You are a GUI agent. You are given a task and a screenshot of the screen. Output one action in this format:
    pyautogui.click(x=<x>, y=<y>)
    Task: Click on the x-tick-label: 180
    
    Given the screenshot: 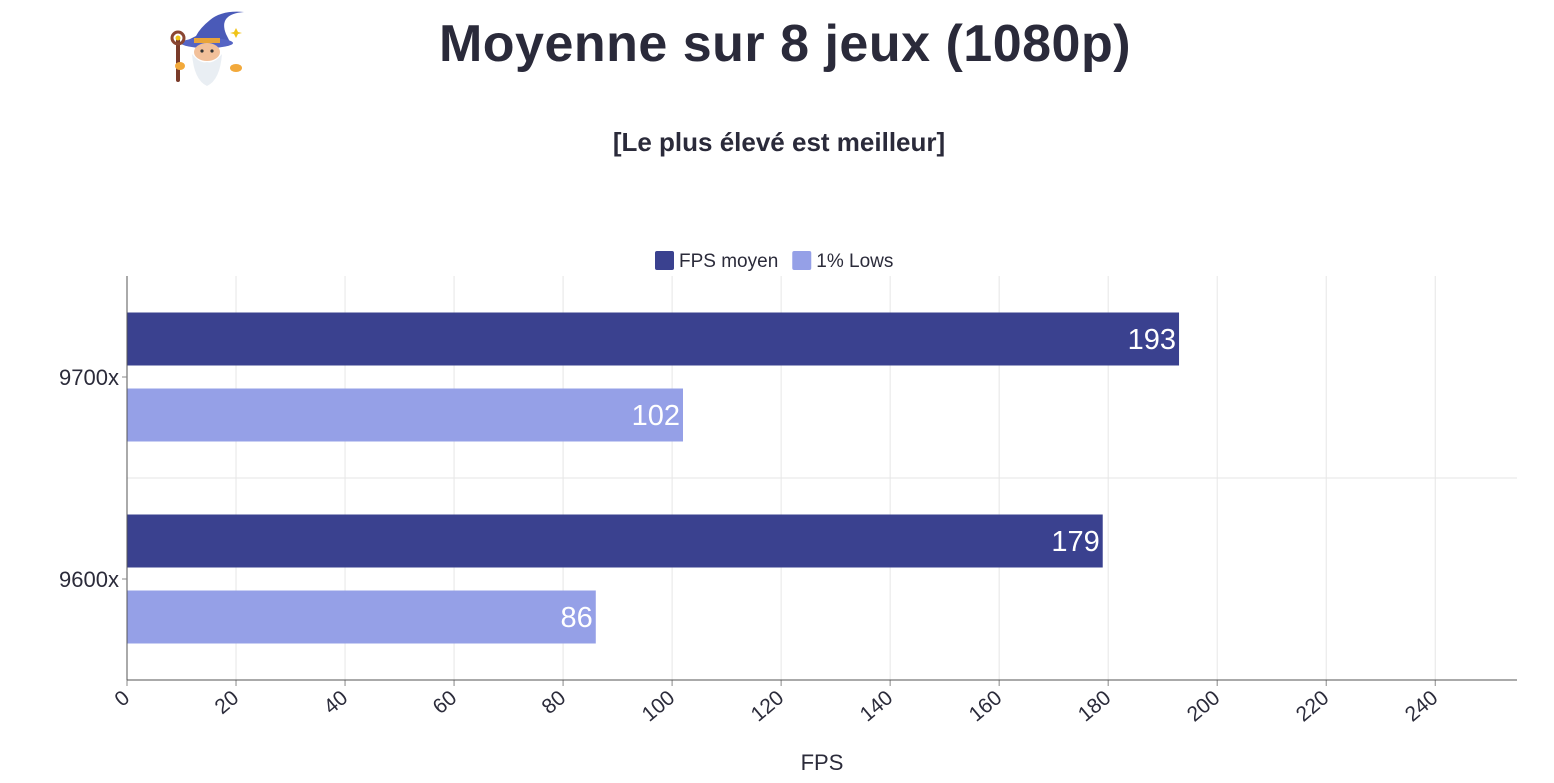 What is the action you would take?
    pyautogui.click(x=1095, y=706)
    